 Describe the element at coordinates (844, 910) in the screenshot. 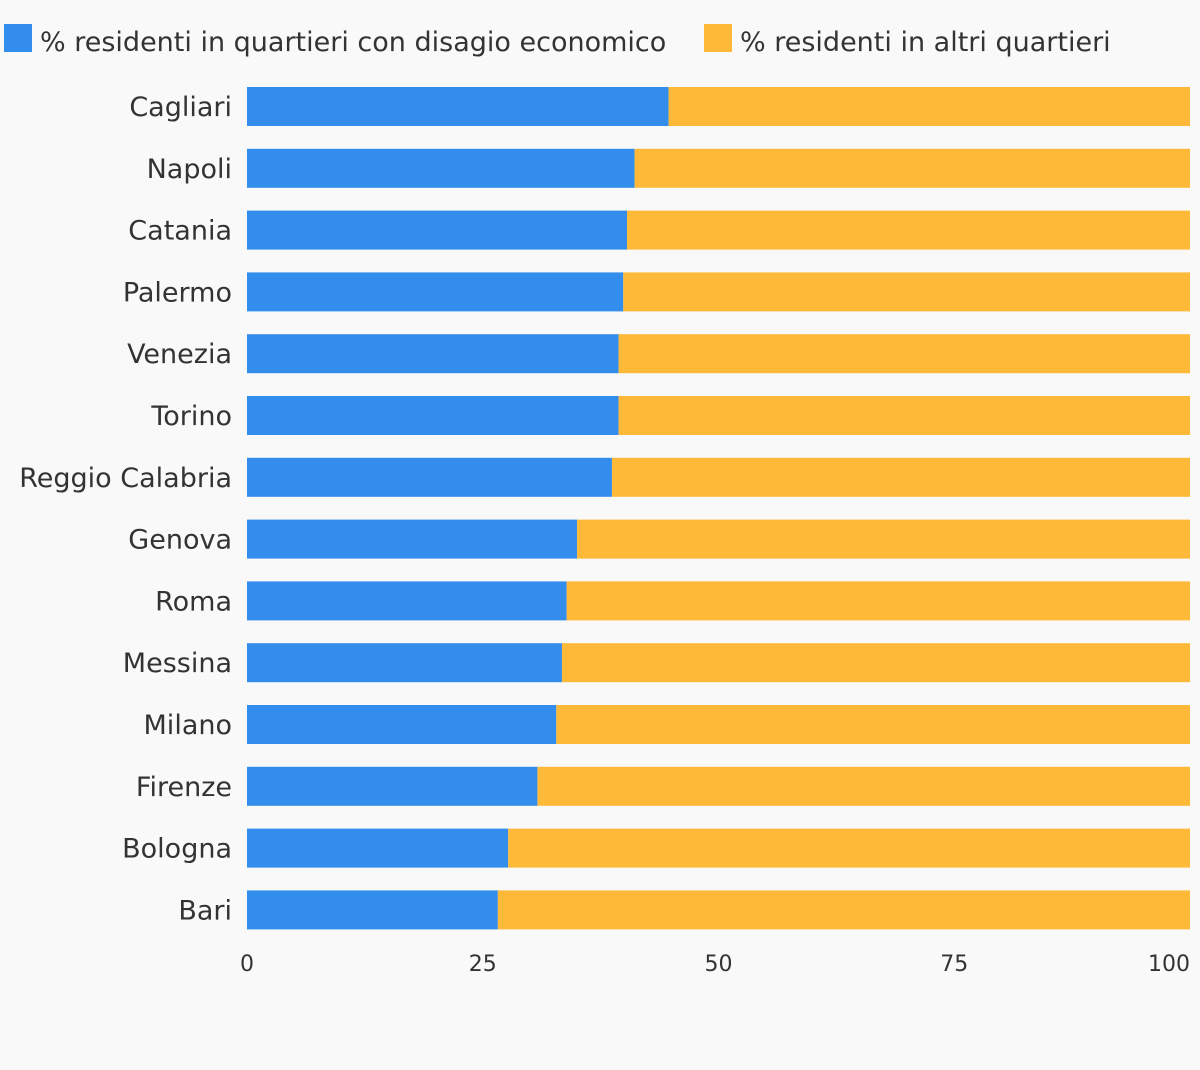

I see `bar-altri-bari` at that location.